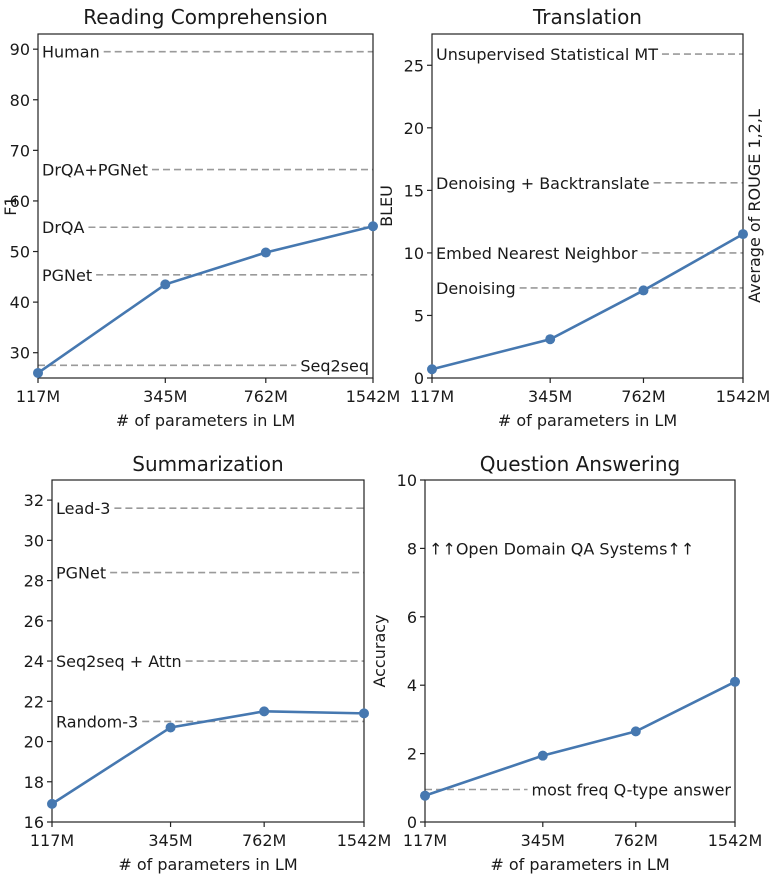  What do you see at coordinates (636, 840) in the screenshot?
I see `chart-4-x-tick-label-3: 762M` at bounding box center [636, 840].